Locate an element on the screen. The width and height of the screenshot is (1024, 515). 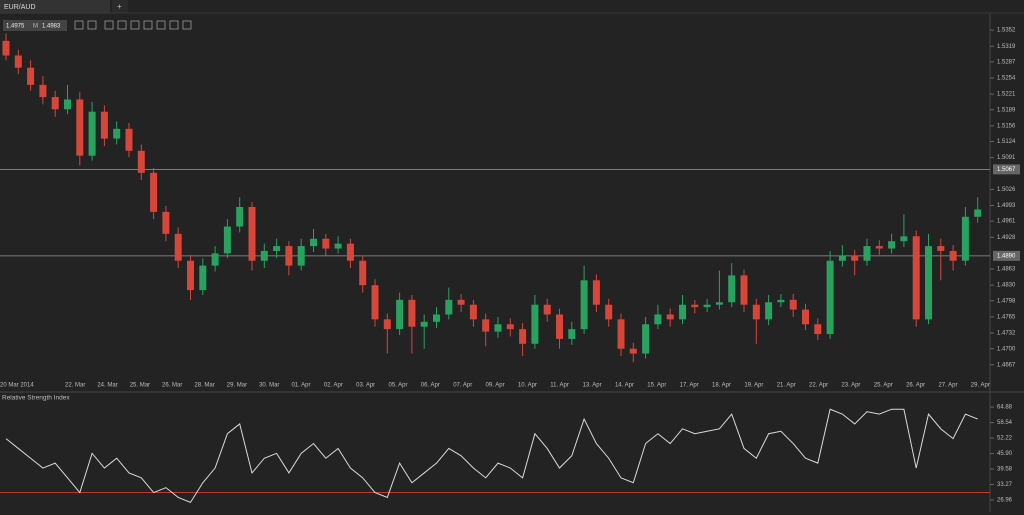
template-button is located at coordinates (148, 25).